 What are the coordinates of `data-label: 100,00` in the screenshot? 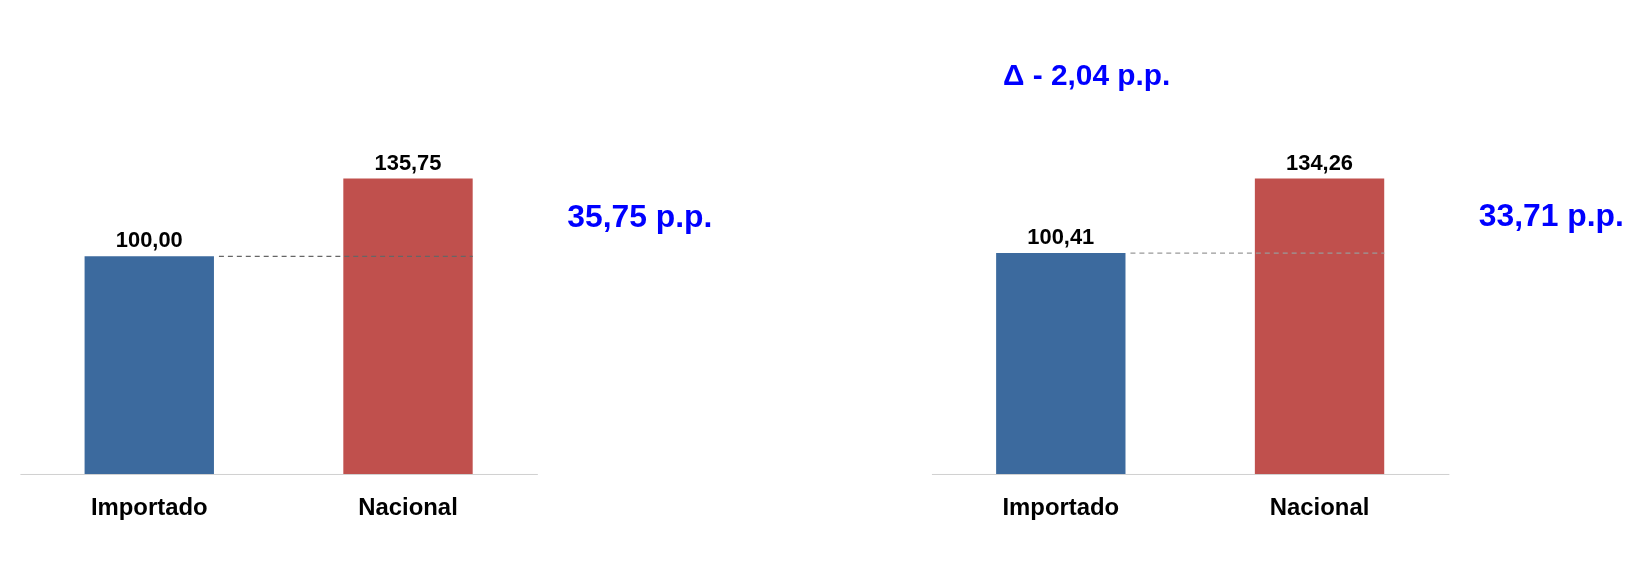 It's located at (149, 240).